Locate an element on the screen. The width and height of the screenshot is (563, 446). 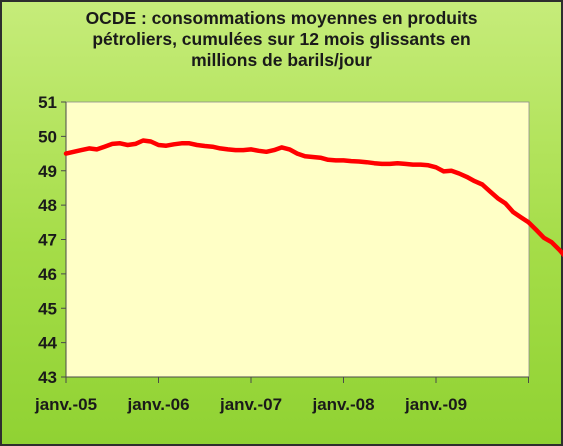
y-tick-labels: 43 44 45 46 47 48 49 50 51 is located at coordinates (47, 240).